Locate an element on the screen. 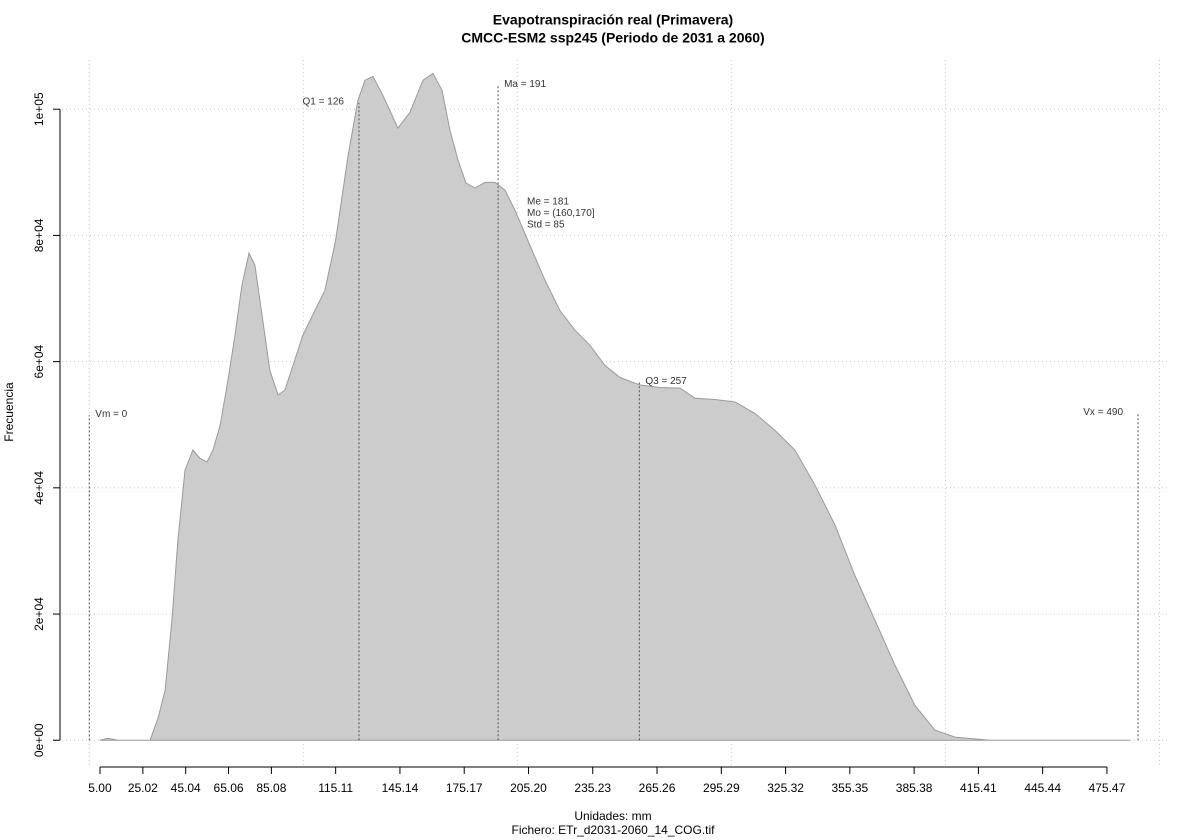  stats-label: Std = 85 is located at coordinates (546, 225).